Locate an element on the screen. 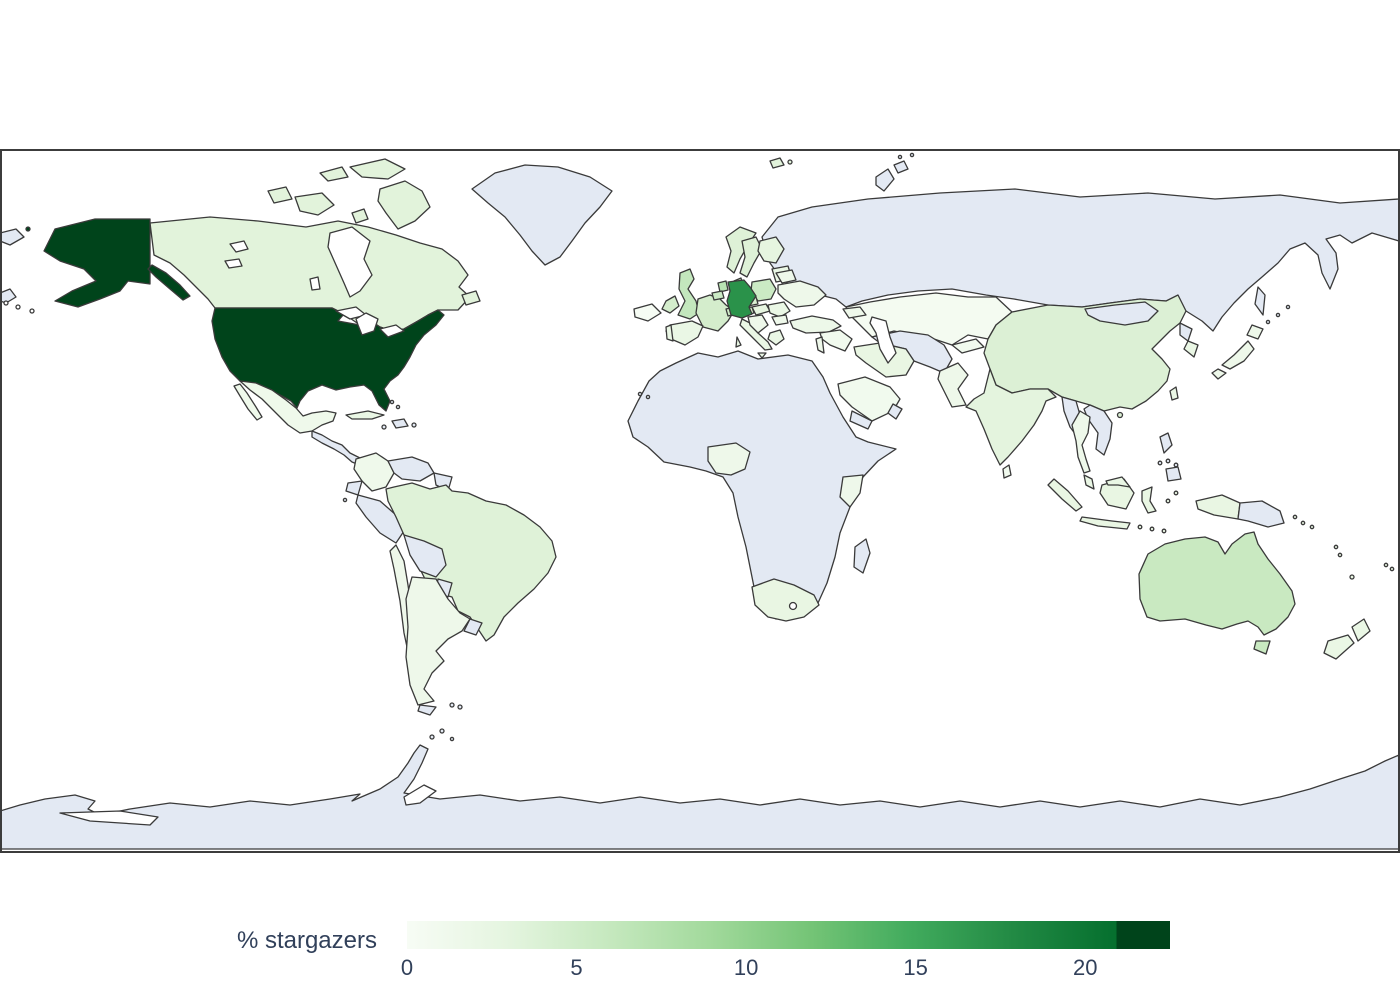  country-sweden is located at coordinates (751, 257).